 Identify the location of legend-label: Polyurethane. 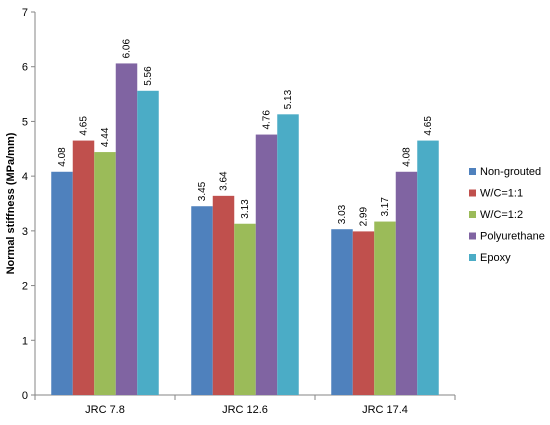
(512, 237).